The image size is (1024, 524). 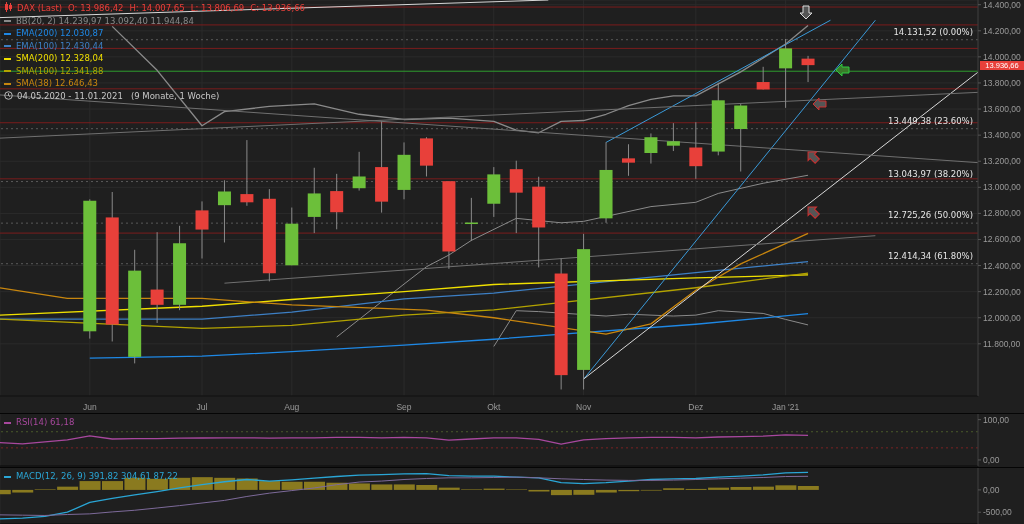 What do you see at coordinates (1002, 187) in the screenshot?
I see `y-tick-label: 13.000,00` at bounding box center [1002, 187].